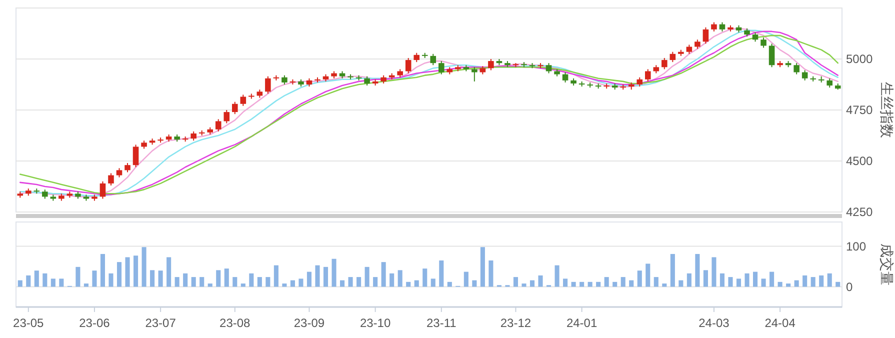 The image size is (895, 338). What do you see at coordinates (860, 110) in the screenshot?
I see `y-tick-label: 4750` at bounding box center [860, 110].